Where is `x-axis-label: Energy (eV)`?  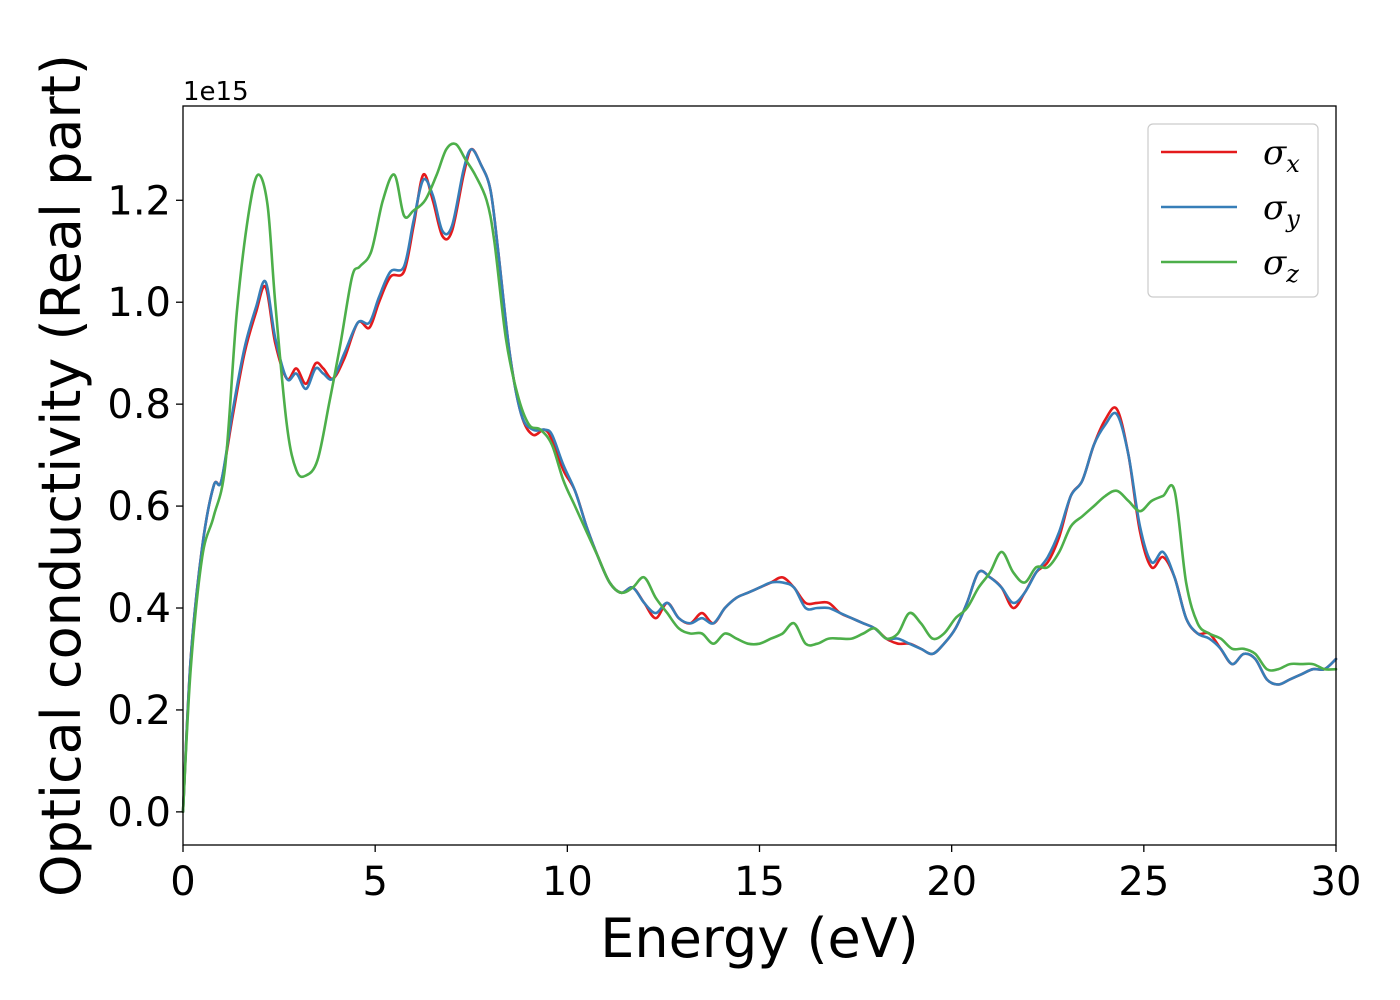
x-axis-label: Energy (eV) is located at coordinates (759, 938).